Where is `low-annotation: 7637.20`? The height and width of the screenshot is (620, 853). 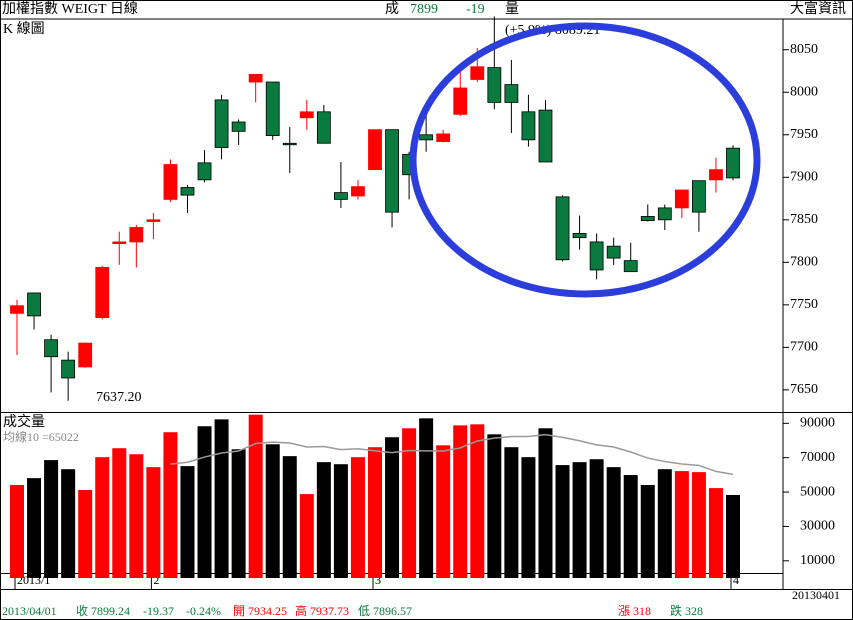
low-annotation: 7637.20 is located at coordinates (119, 397).